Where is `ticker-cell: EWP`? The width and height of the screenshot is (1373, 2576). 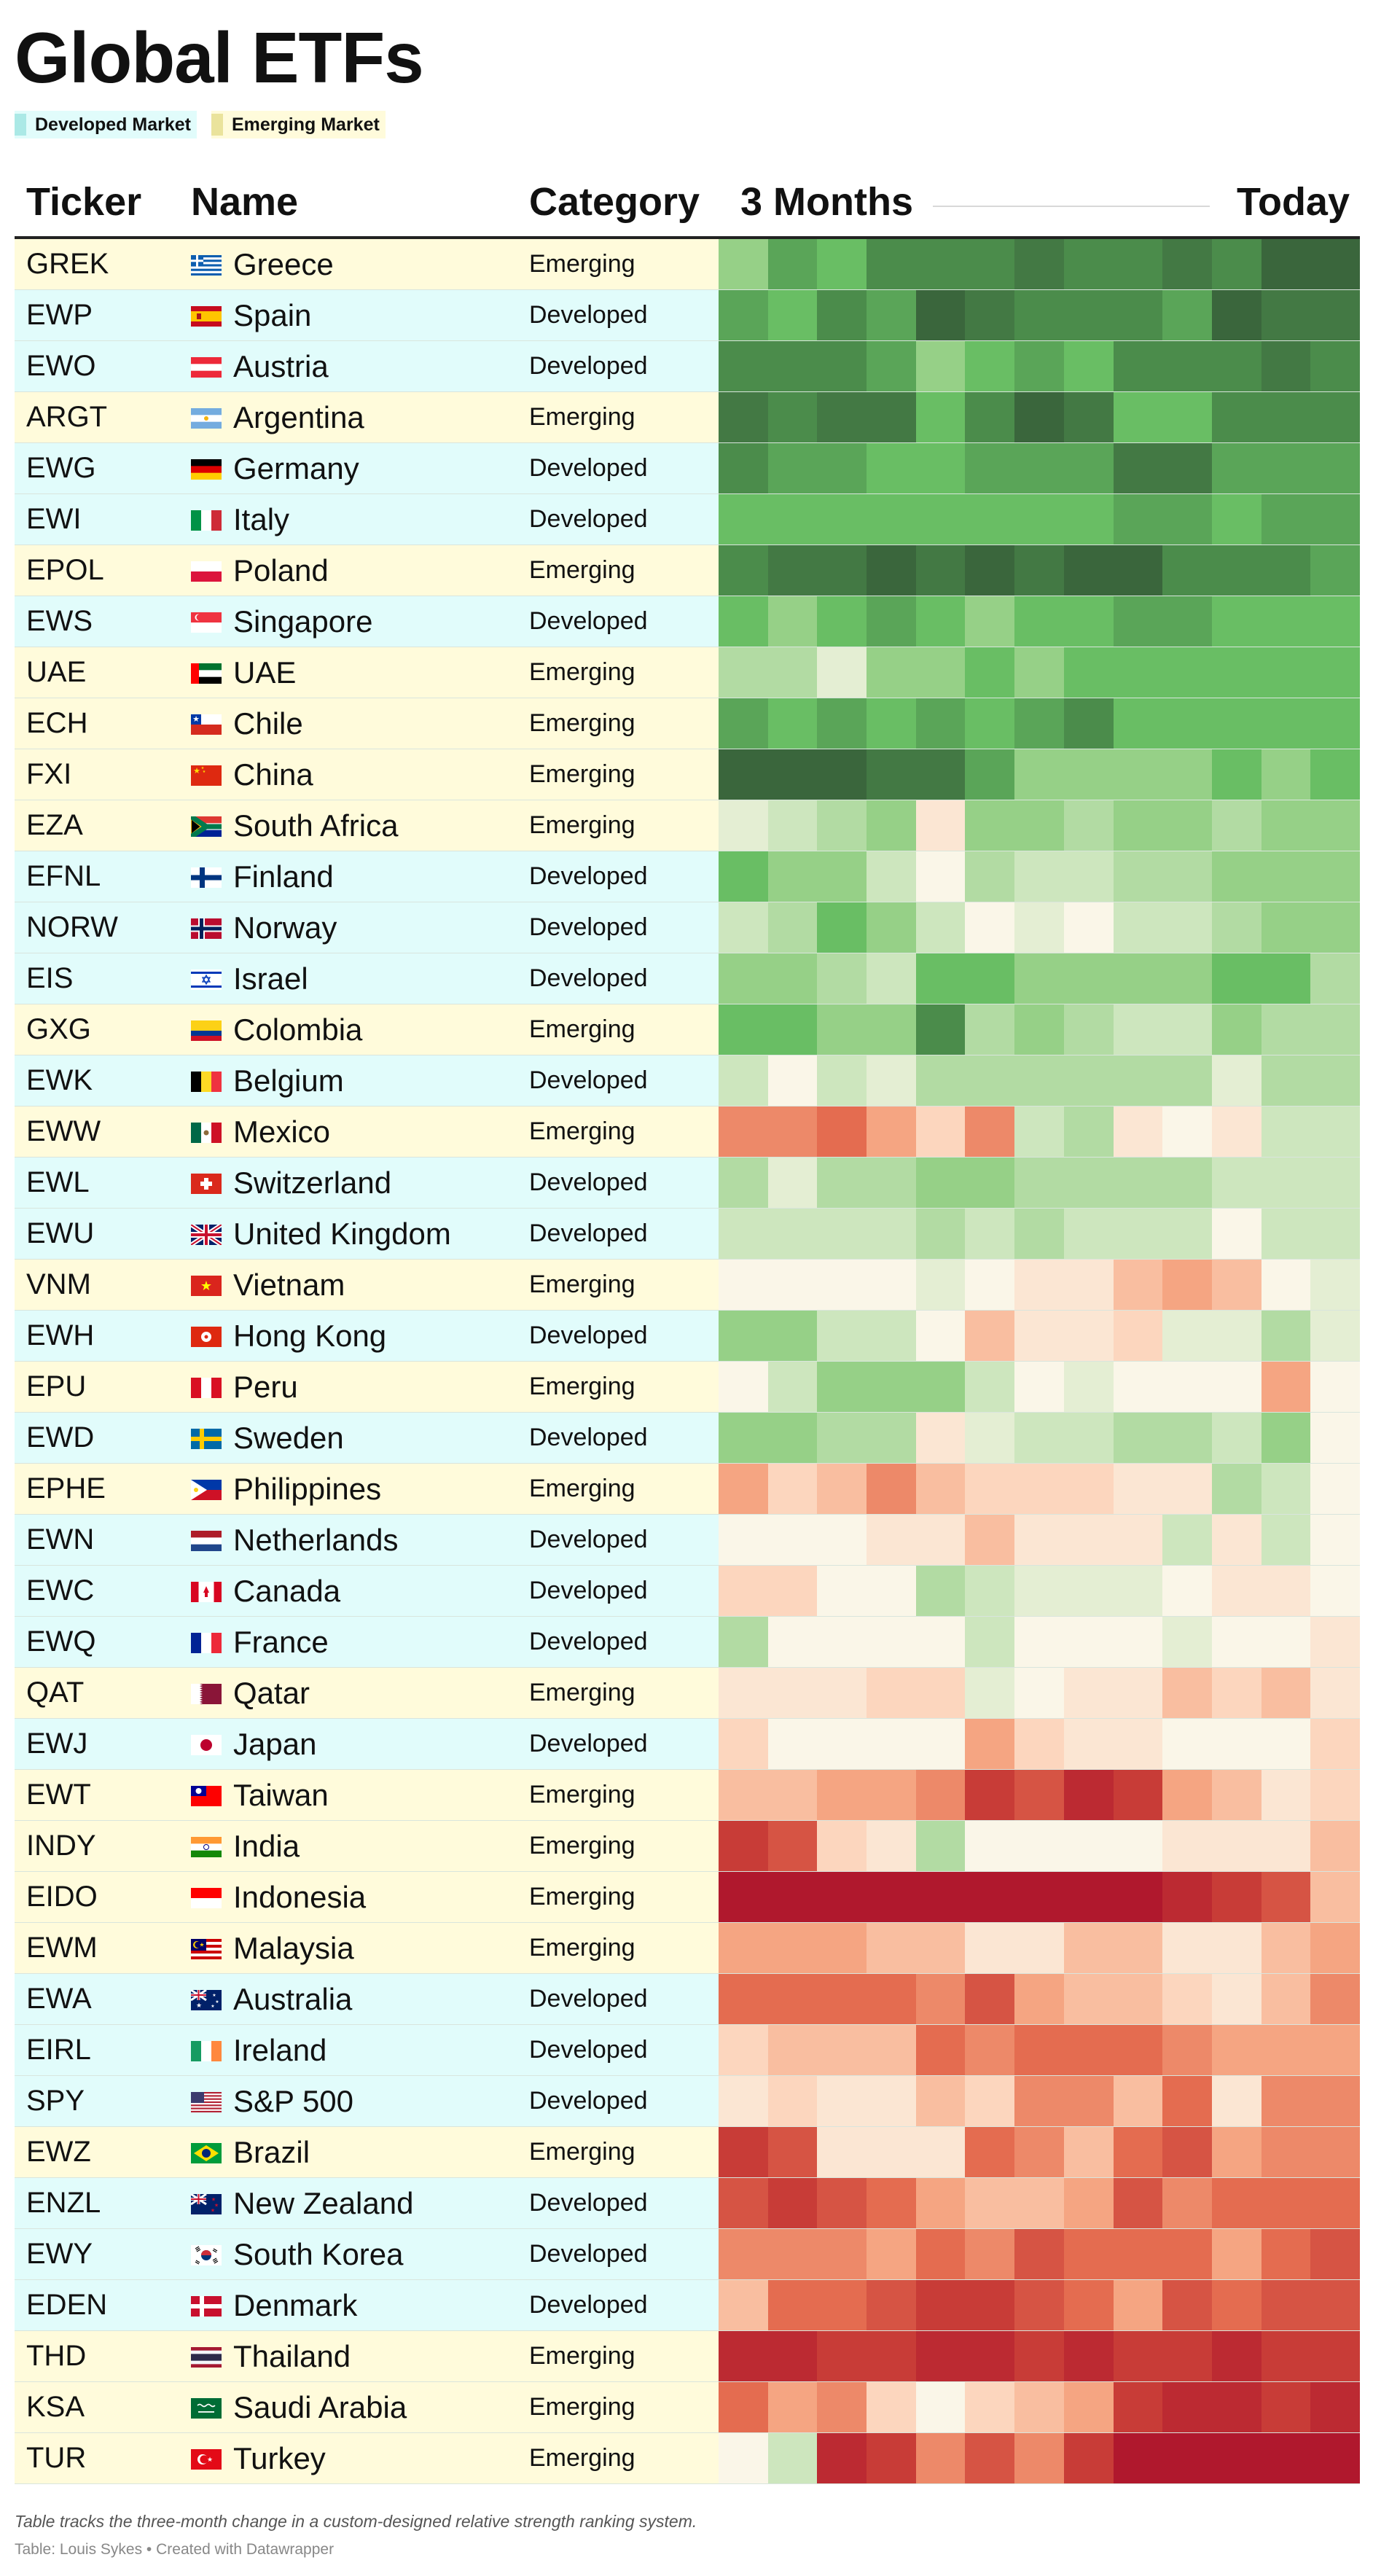 ticker-cell: EWP is located at coordinates (59, 315).